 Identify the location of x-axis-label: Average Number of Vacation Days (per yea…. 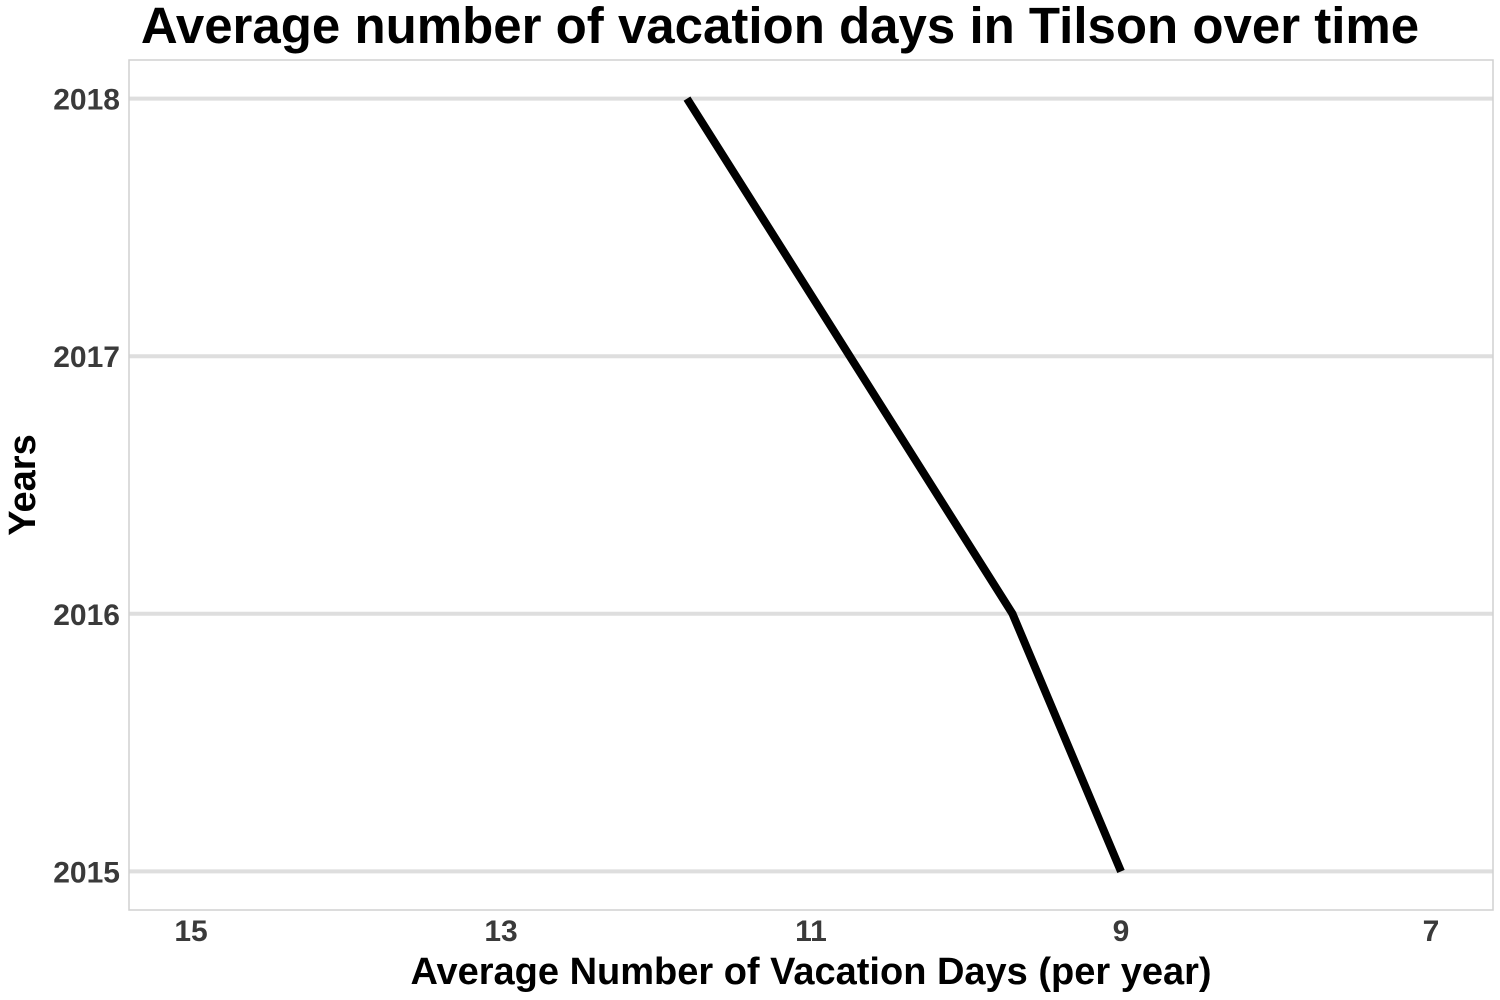
(810, 972).